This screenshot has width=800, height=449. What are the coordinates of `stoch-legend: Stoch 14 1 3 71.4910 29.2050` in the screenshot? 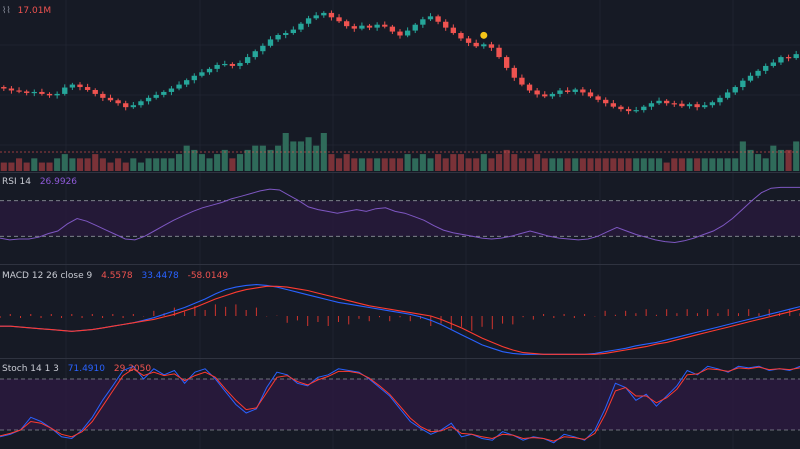 It's located at (79, 369).